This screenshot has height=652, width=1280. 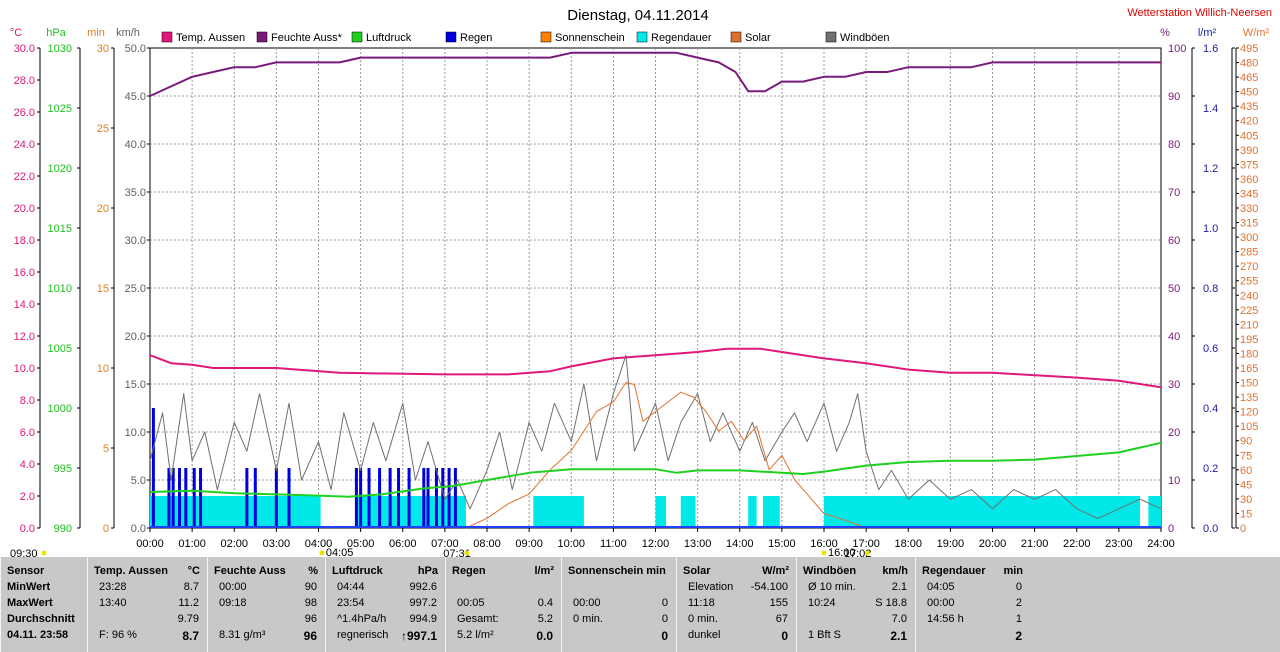 I want to click on temperature-line, so click(x=655, y=368).